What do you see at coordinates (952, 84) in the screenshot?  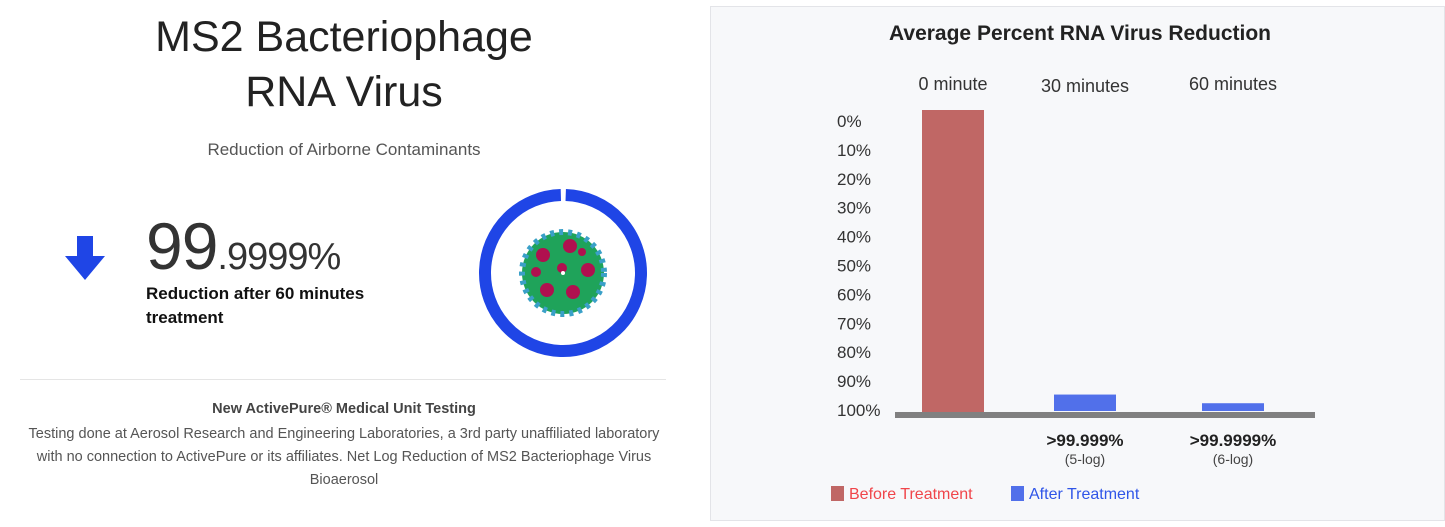 I see `category-label: 0 minute` at bounding box center [952, 84].